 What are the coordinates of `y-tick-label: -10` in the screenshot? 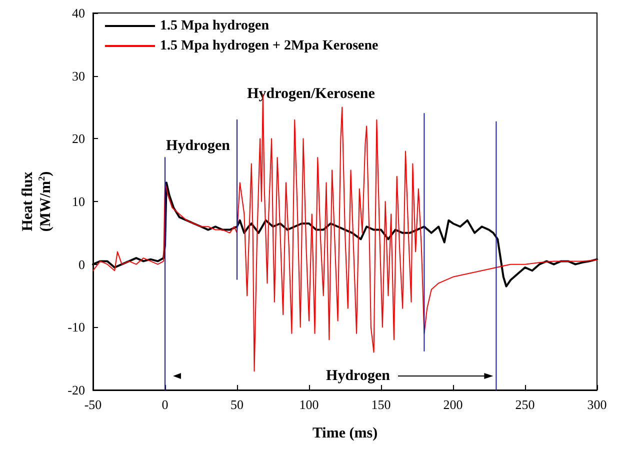 It's located at (76, 327).